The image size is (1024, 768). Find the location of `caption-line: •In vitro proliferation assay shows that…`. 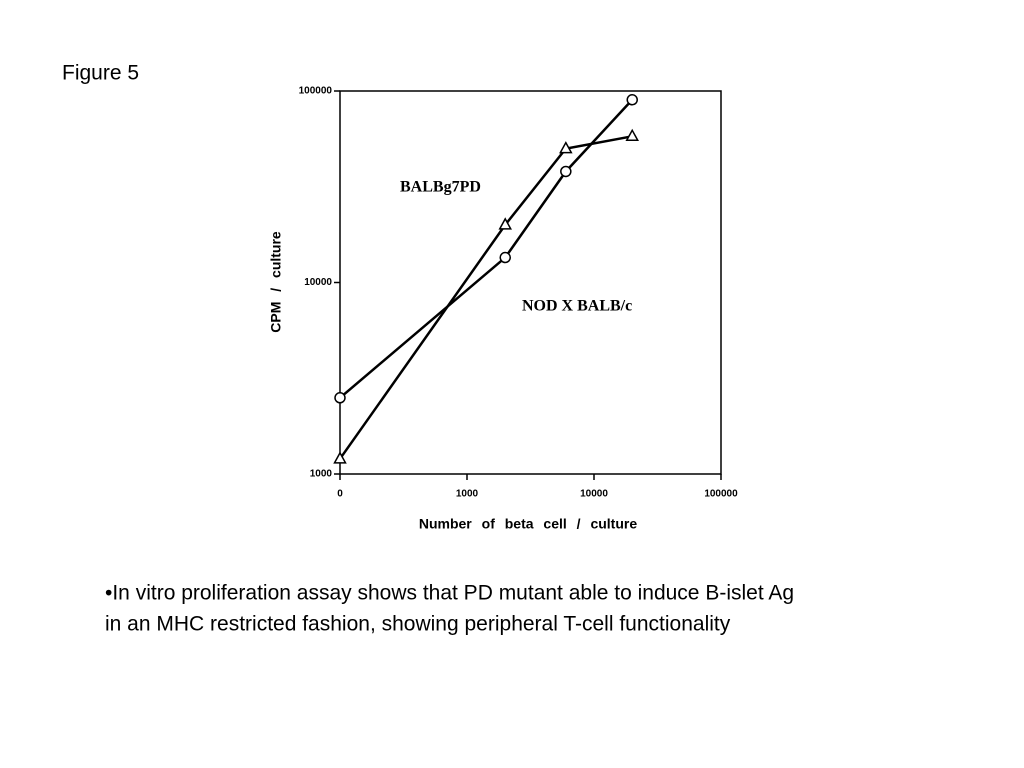

caption-line: •In vitro proliferation assay shows that… is located at coordinates (449, 593).